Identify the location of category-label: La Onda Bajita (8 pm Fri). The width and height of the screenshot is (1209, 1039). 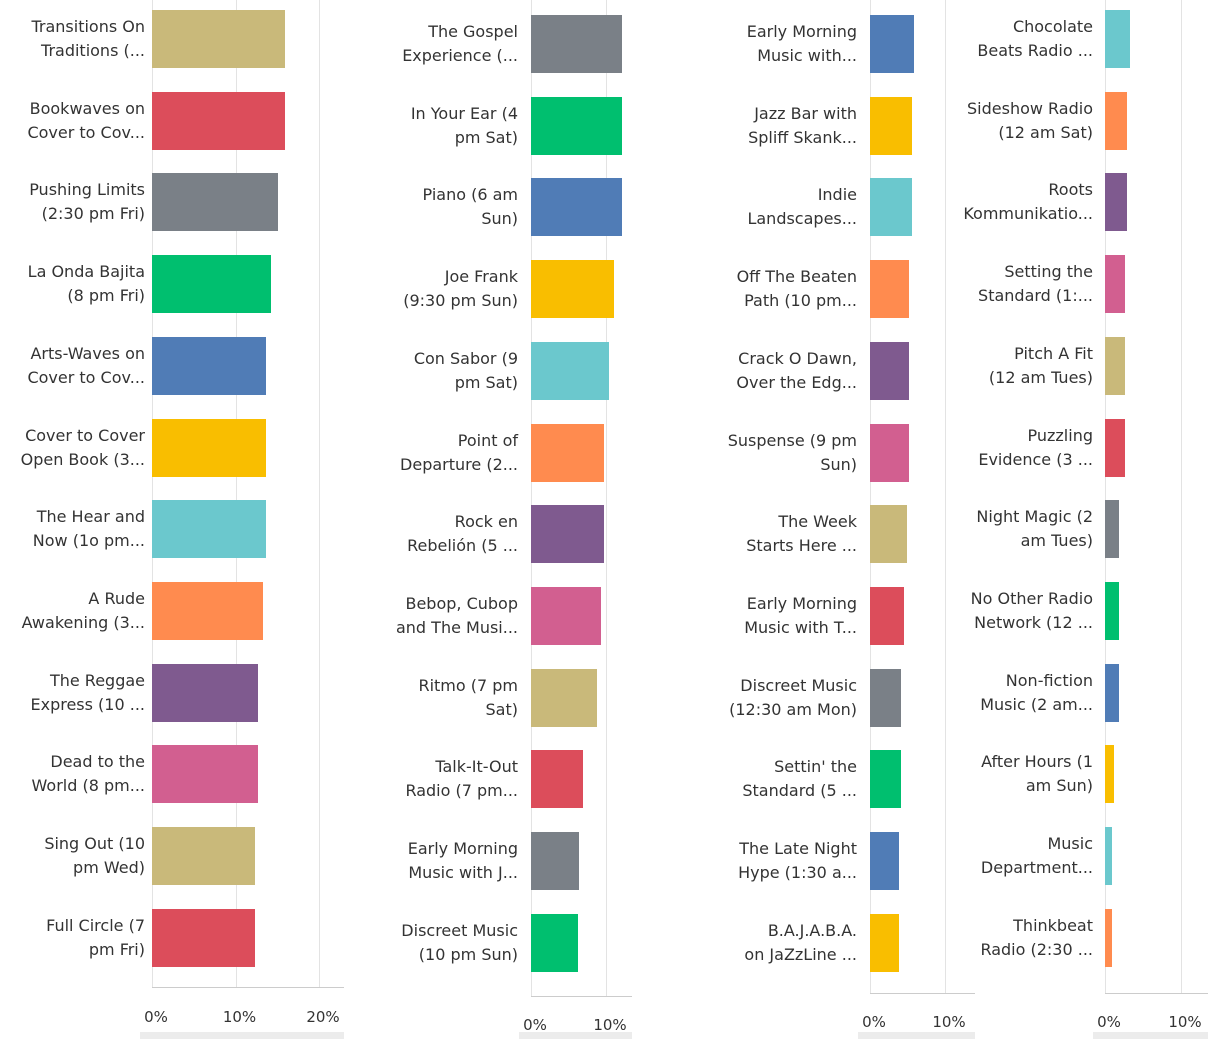
(86, 284).